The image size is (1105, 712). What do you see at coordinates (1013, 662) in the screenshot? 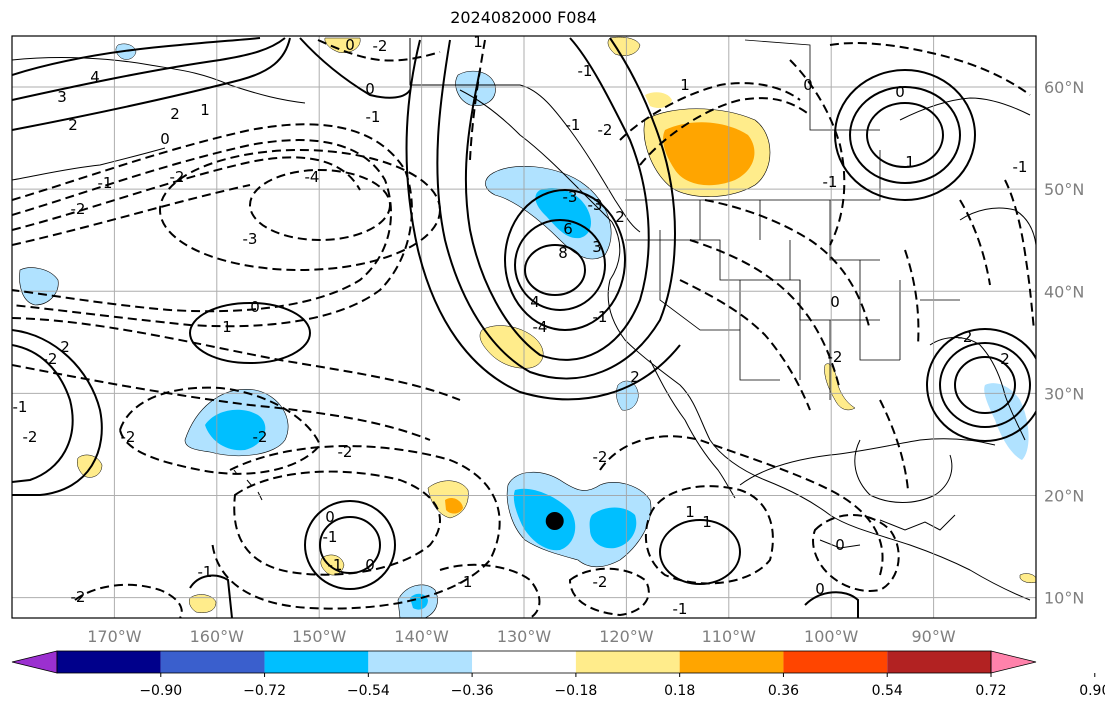
I see `colorbar-extend-high` at bounding box center [1013, 662].